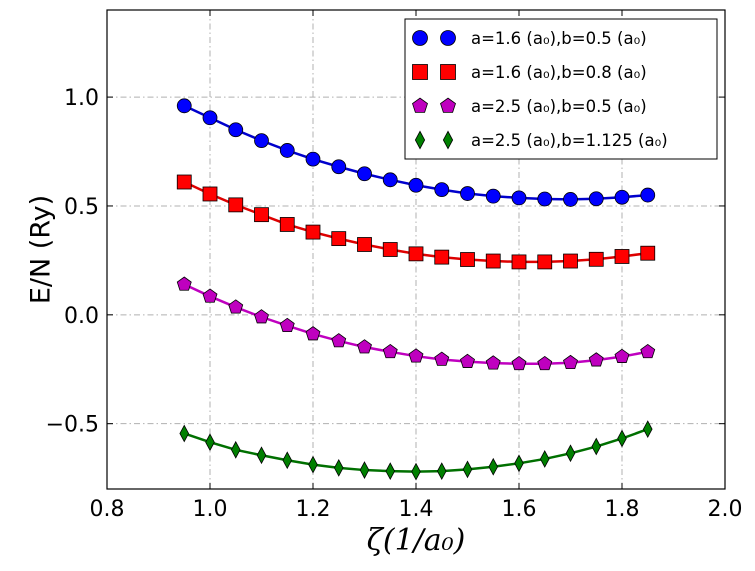 The image size is (755, 571). Describe the element at coordinates (40, 249) in the screenshot. I see `y-axis-label: E/N (Ry)` at that location.